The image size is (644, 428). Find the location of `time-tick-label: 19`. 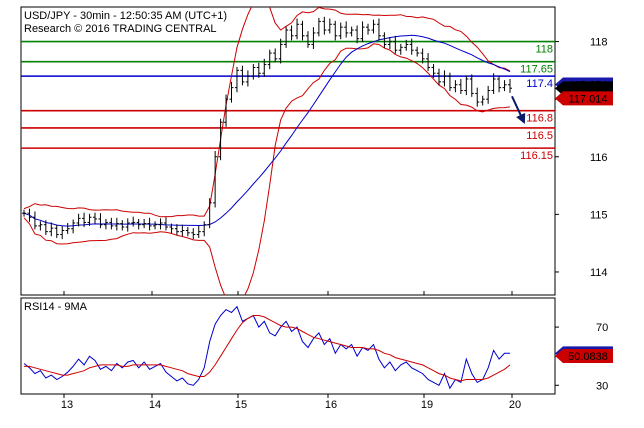

time-tick-label: 19 is located at coordinates (427, 405).